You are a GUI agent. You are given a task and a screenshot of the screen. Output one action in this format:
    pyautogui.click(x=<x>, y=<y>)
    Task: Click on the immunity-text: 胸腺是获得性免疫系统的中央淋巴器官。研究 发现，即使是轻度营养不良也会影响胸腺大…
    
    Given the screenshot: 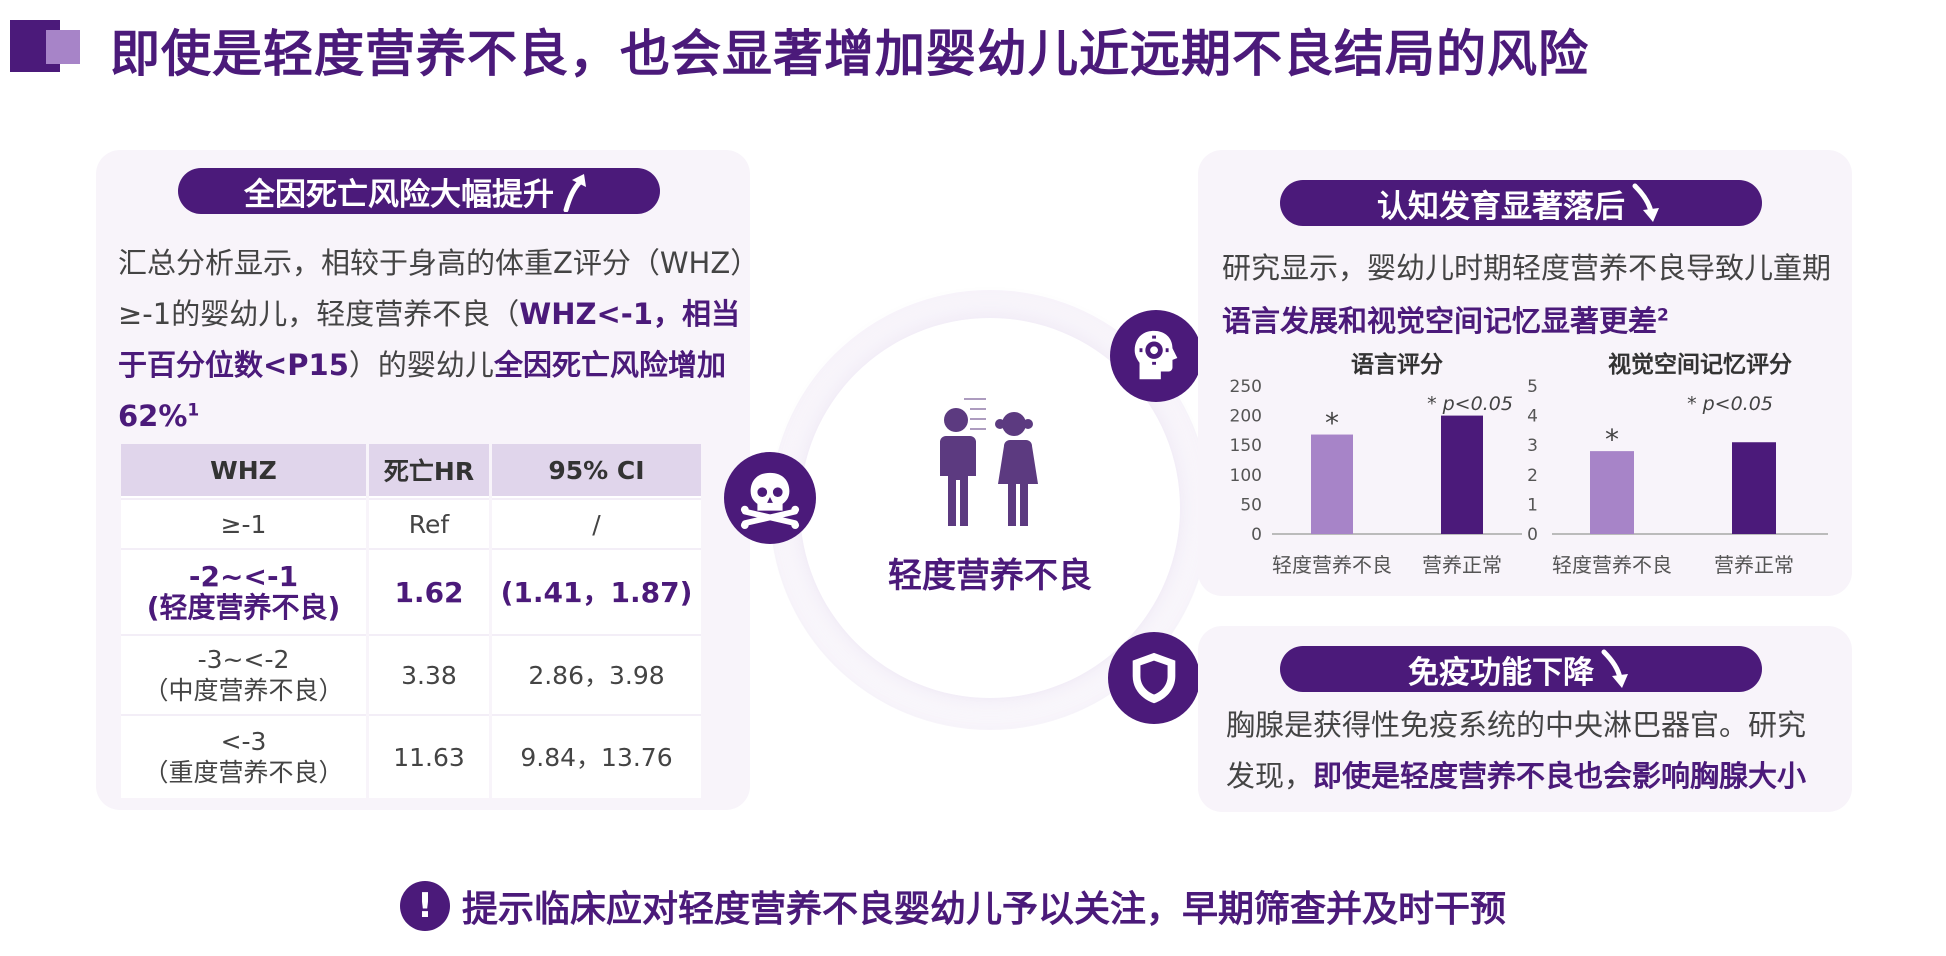 What is the action you would take?
    pyautogui.click(x=1536, y=751)
    